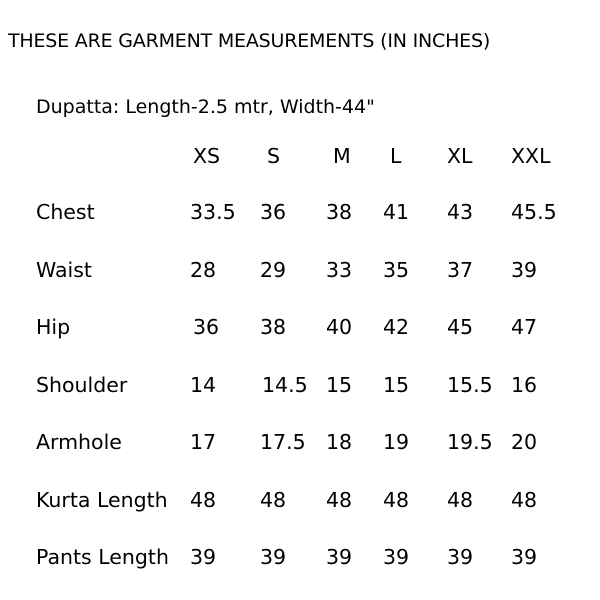 This screenshot has width=600, height=600. Describe the element at coordinates (460, 156) in the screenshot. I see `column-header-xl: XL` at that location.